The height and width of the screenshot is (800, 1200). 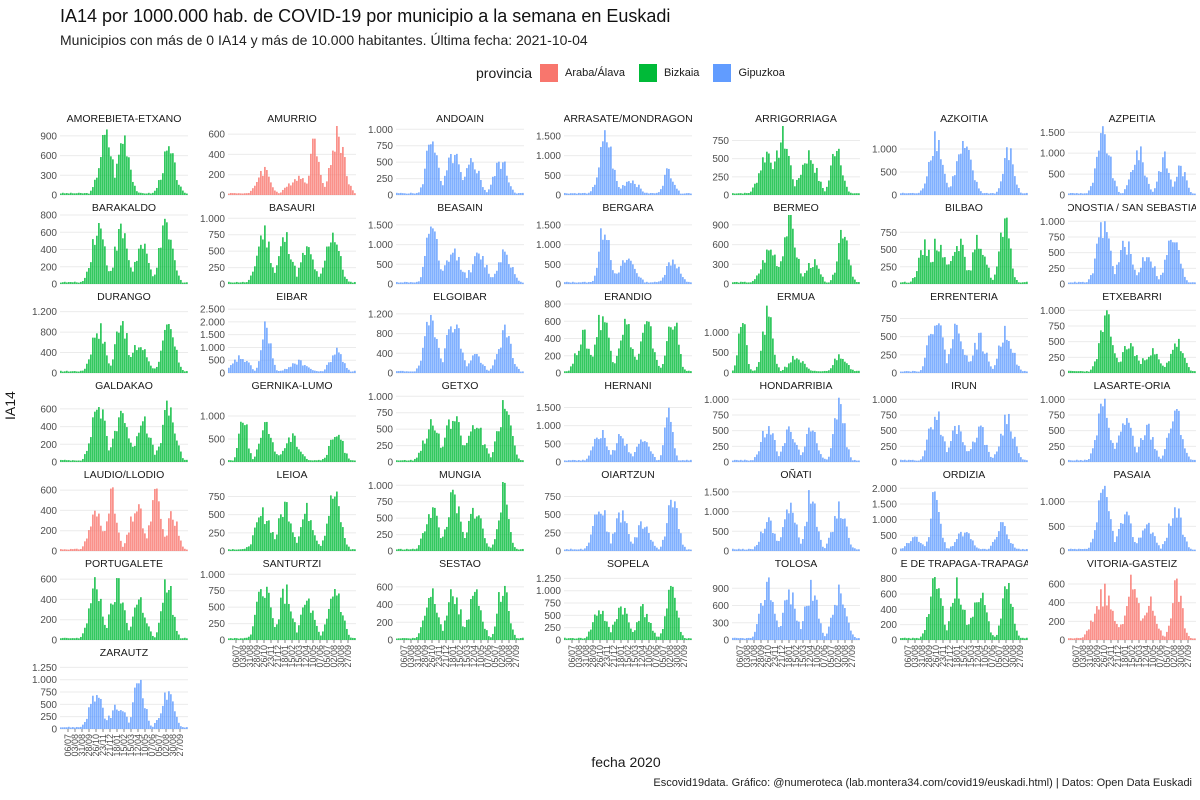 I want to click on y-tick-label: 1.500, so click(x=212, y=335).